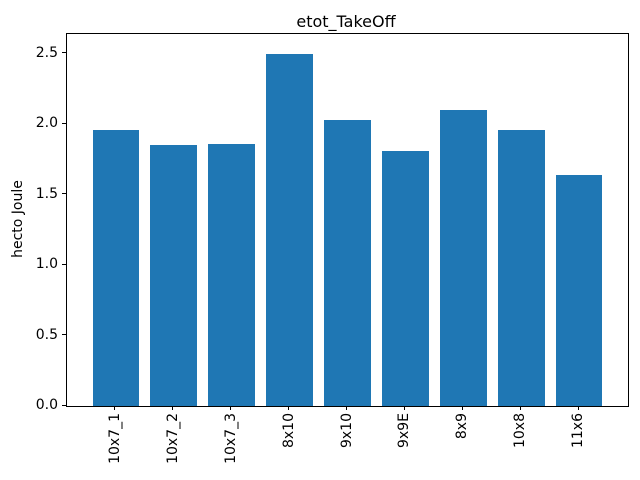  I want to click on y-tick-label: 0.5, so click(46, 334).